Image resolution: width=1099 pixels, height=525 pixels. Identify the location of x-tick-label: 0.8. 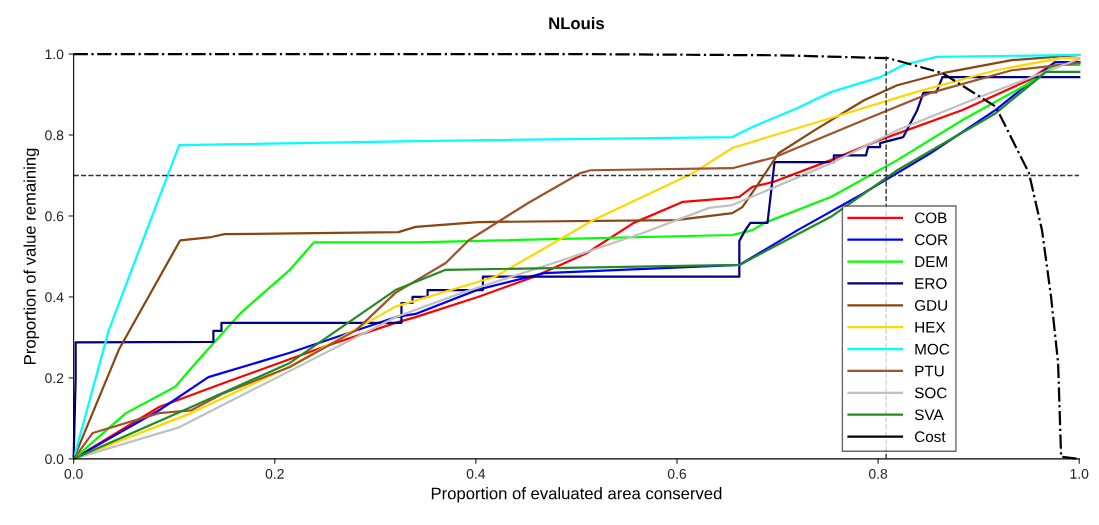
(878, 473).